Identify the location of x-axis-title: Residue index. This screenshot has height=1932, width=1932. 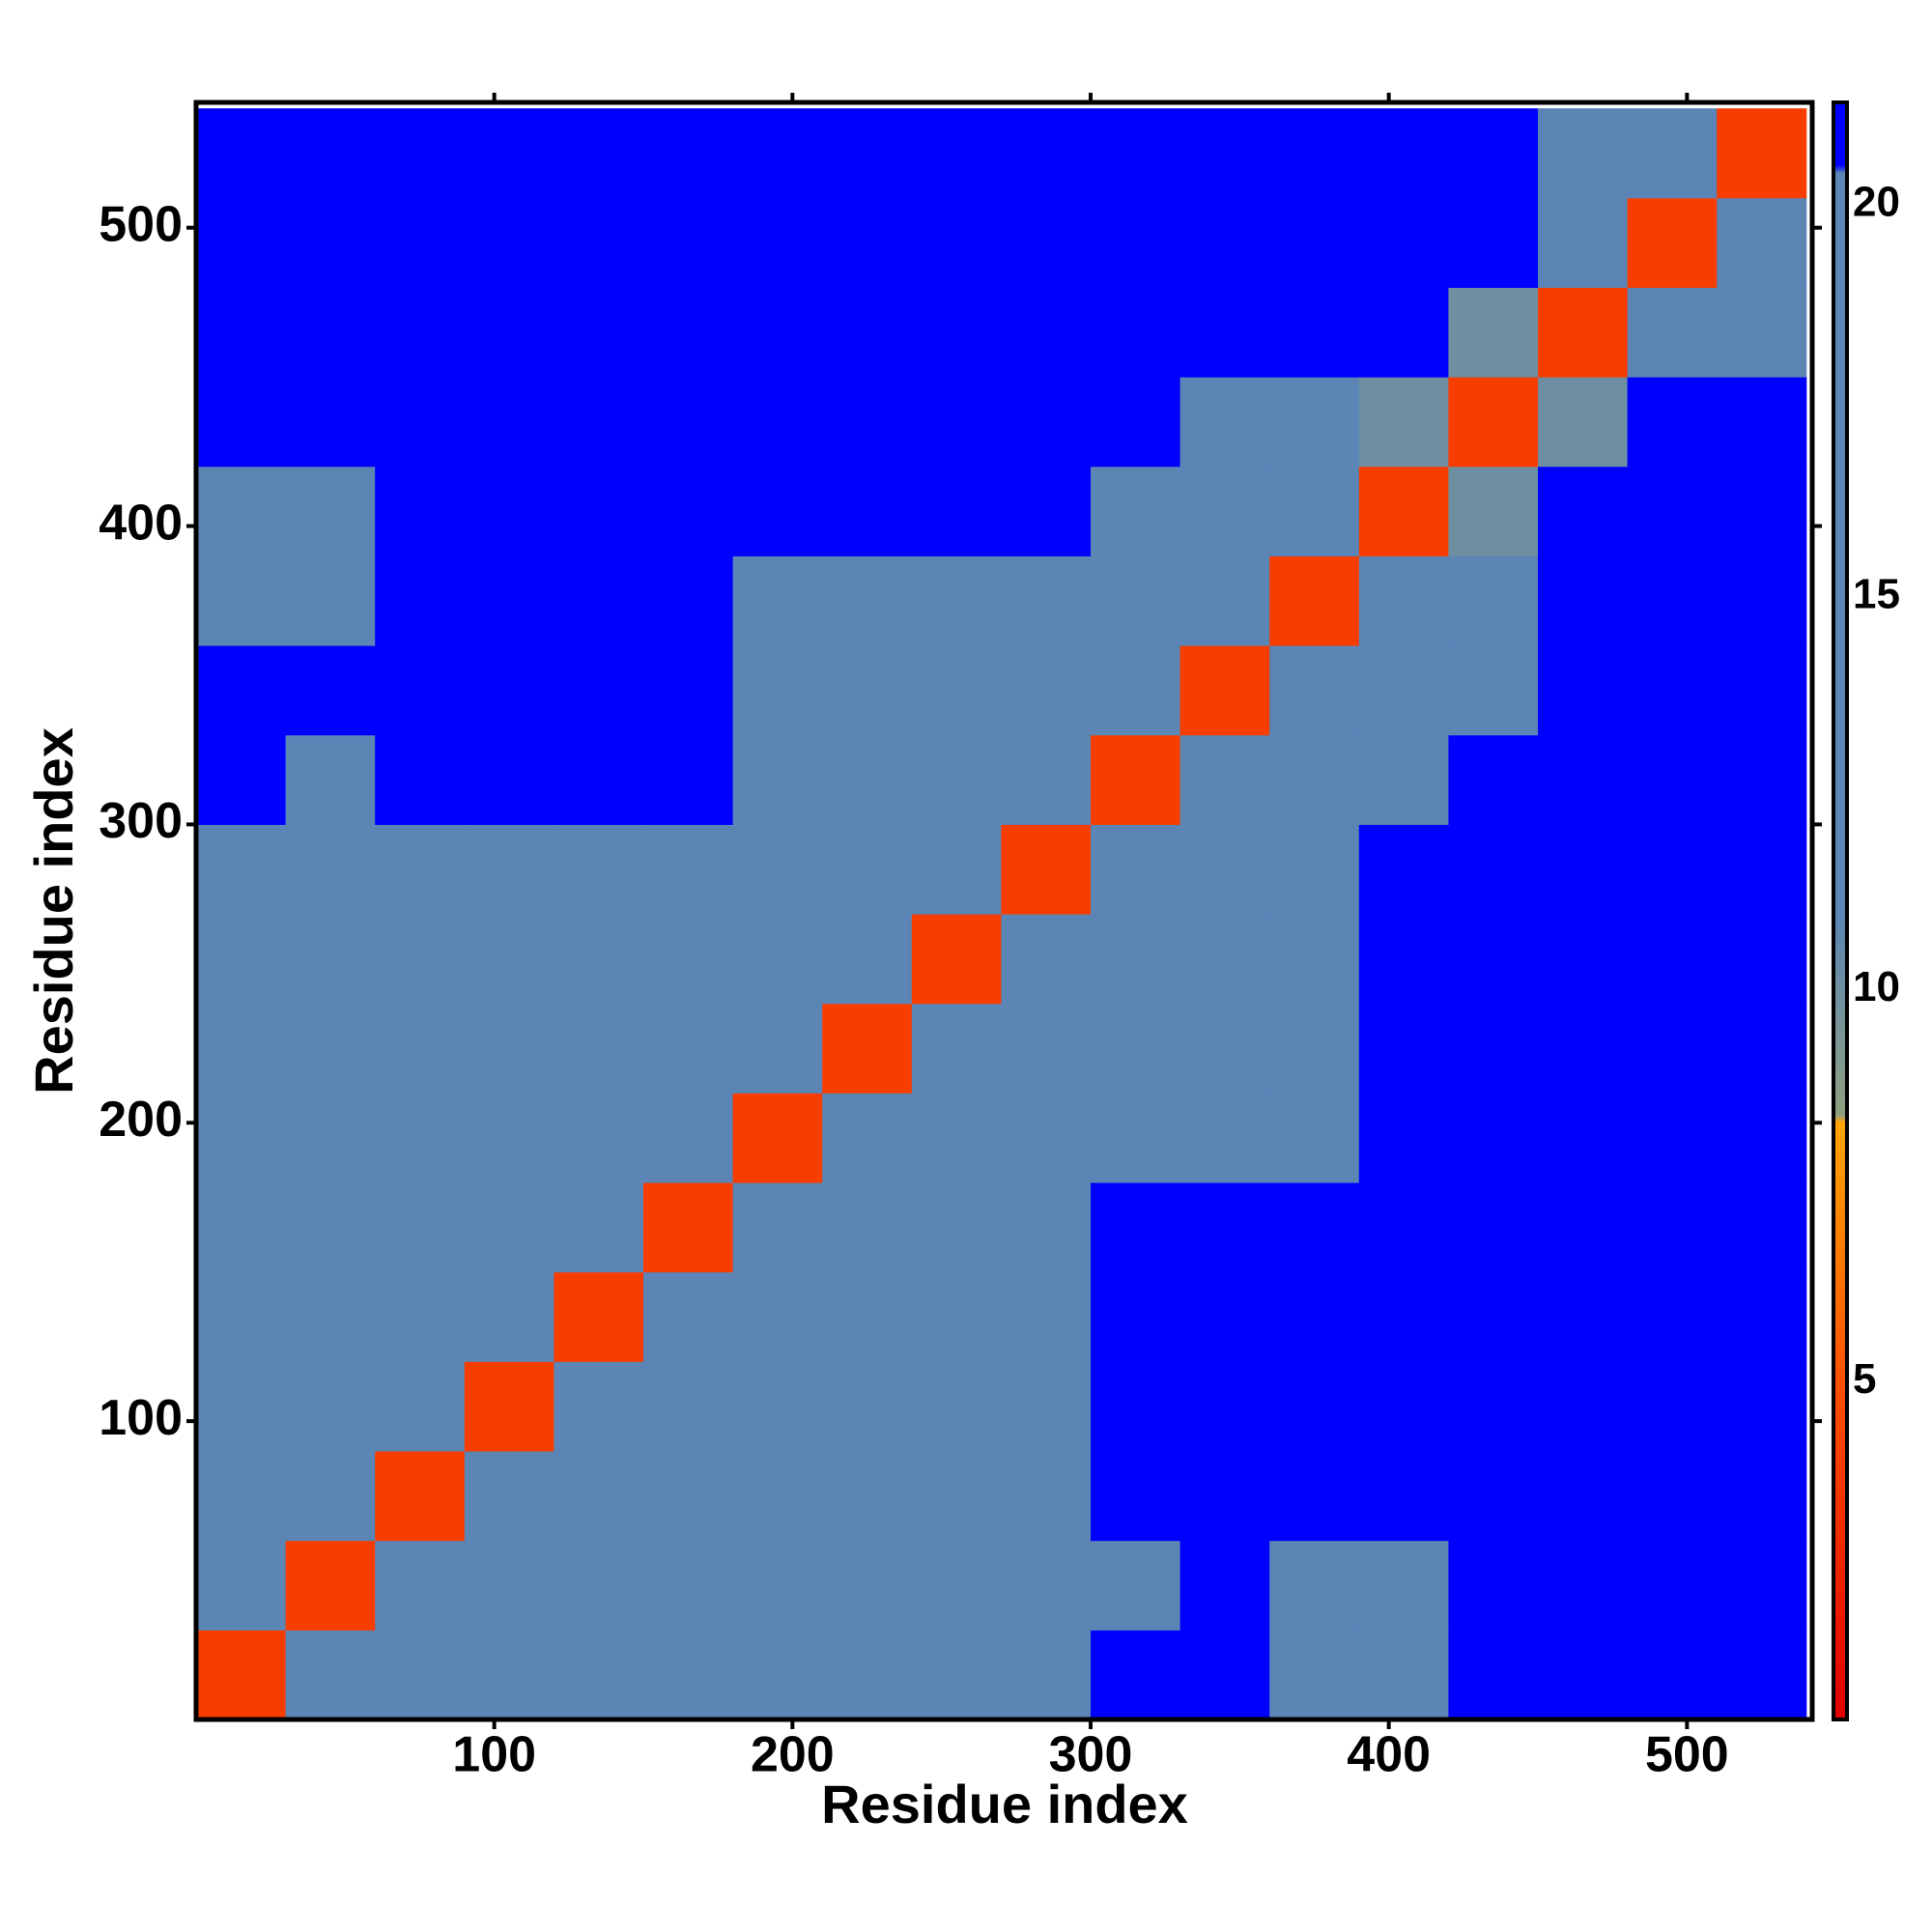
(1005, 1804).